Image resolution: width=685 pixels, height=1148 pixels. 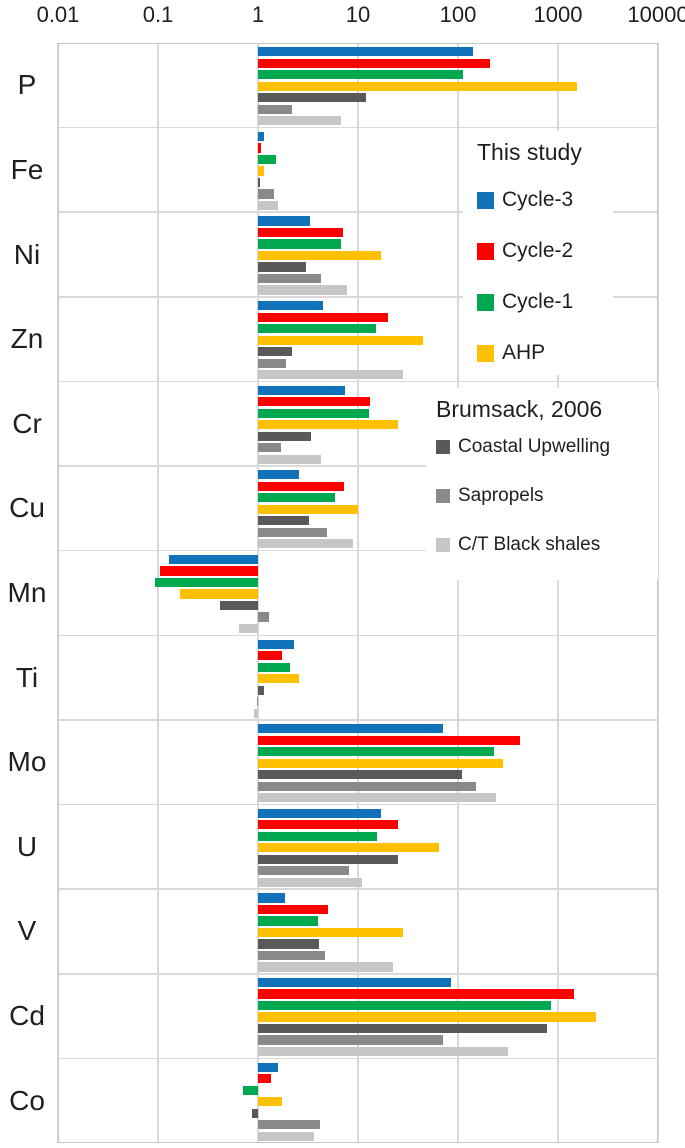 What do you see at coordinates (218, 594) in the screenshot?
I see `bar-Mn-ahp` at bounding box center [218, 594].